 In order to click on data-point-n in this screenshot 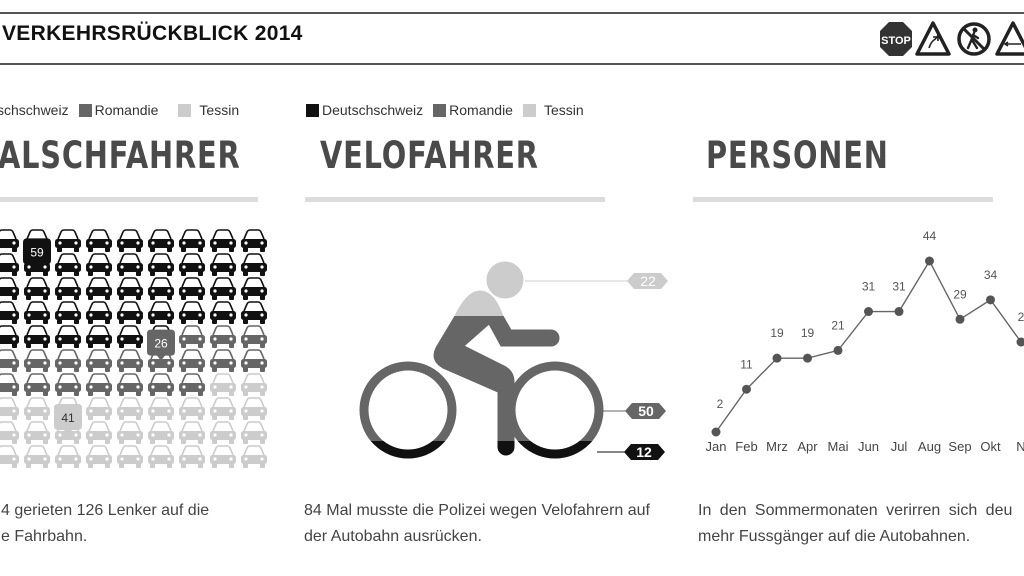, I will do `click(1020, 342)`.